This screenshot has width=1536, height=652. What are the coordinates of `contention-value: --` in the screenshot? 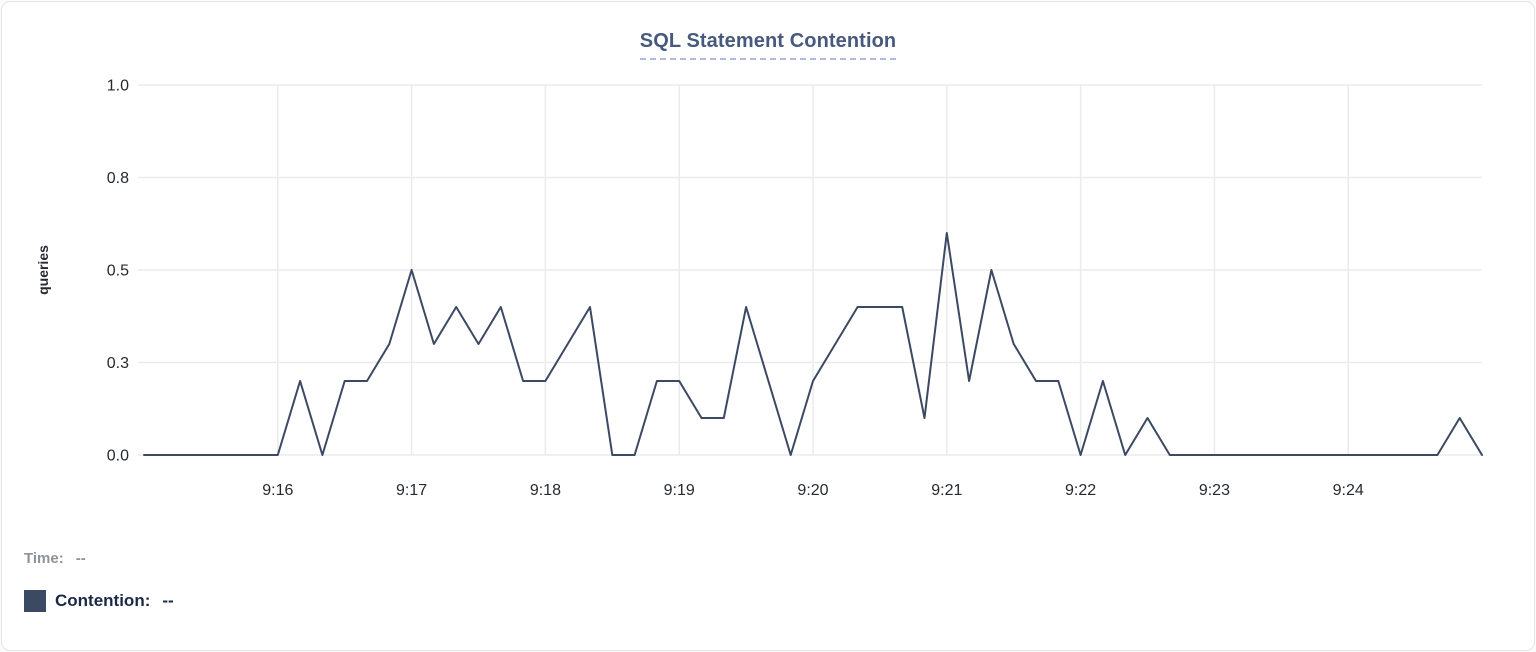 It's located at (168, 600).